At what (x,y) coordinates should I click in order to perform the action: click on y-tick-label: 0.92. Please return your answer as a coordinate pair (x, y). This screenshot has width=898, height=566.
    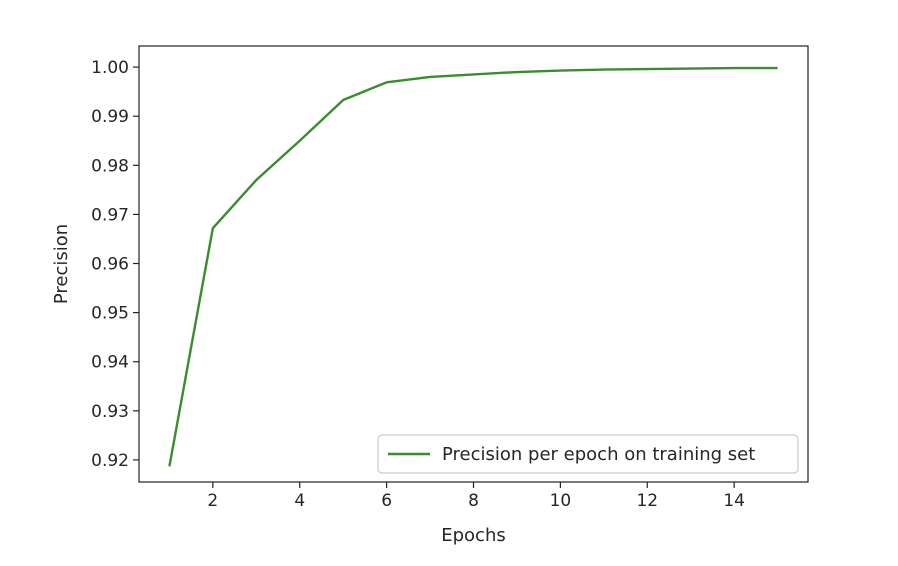
    Looking at the image, I should click on (110, 461).